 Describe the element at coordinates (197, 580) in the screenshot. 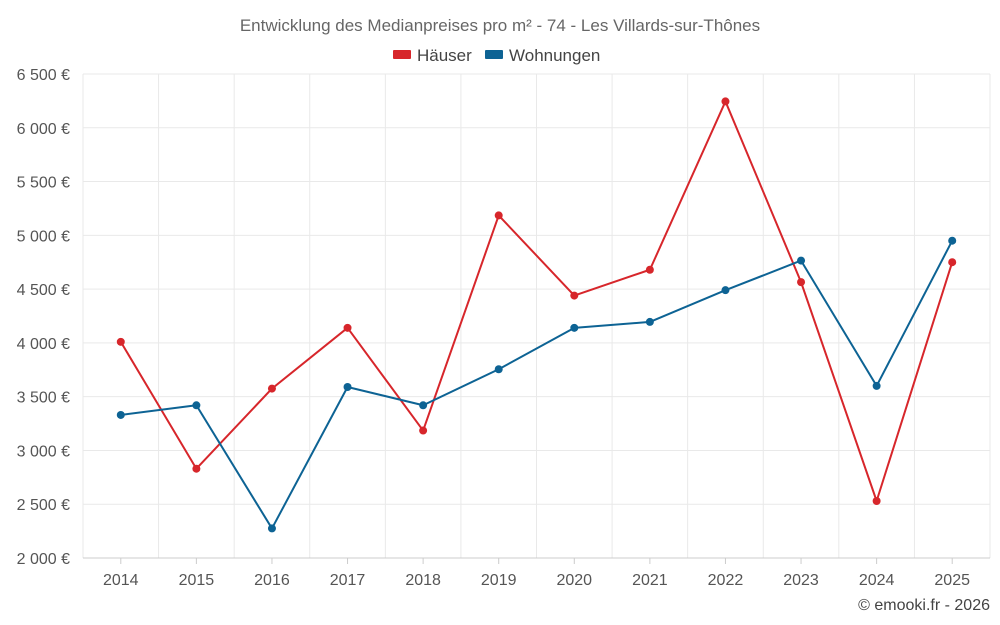

I see `x-tick-label: 2015` at that location.